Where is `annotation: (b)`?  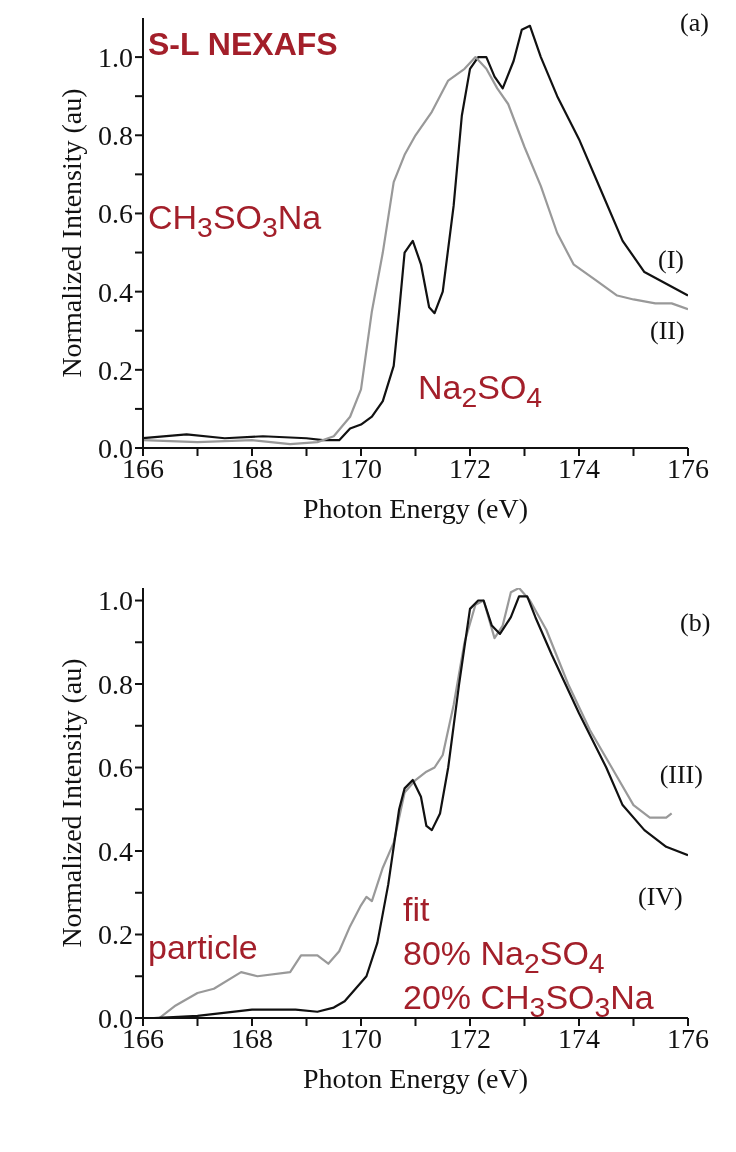
annotation: (b) is located at coordinates (695, 623).